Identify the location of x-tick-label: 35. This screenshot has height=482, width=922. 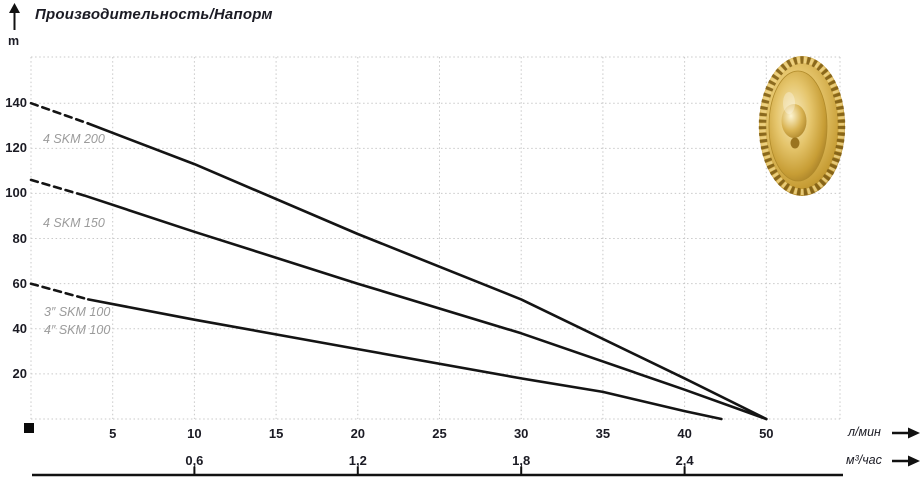
(603, 433).